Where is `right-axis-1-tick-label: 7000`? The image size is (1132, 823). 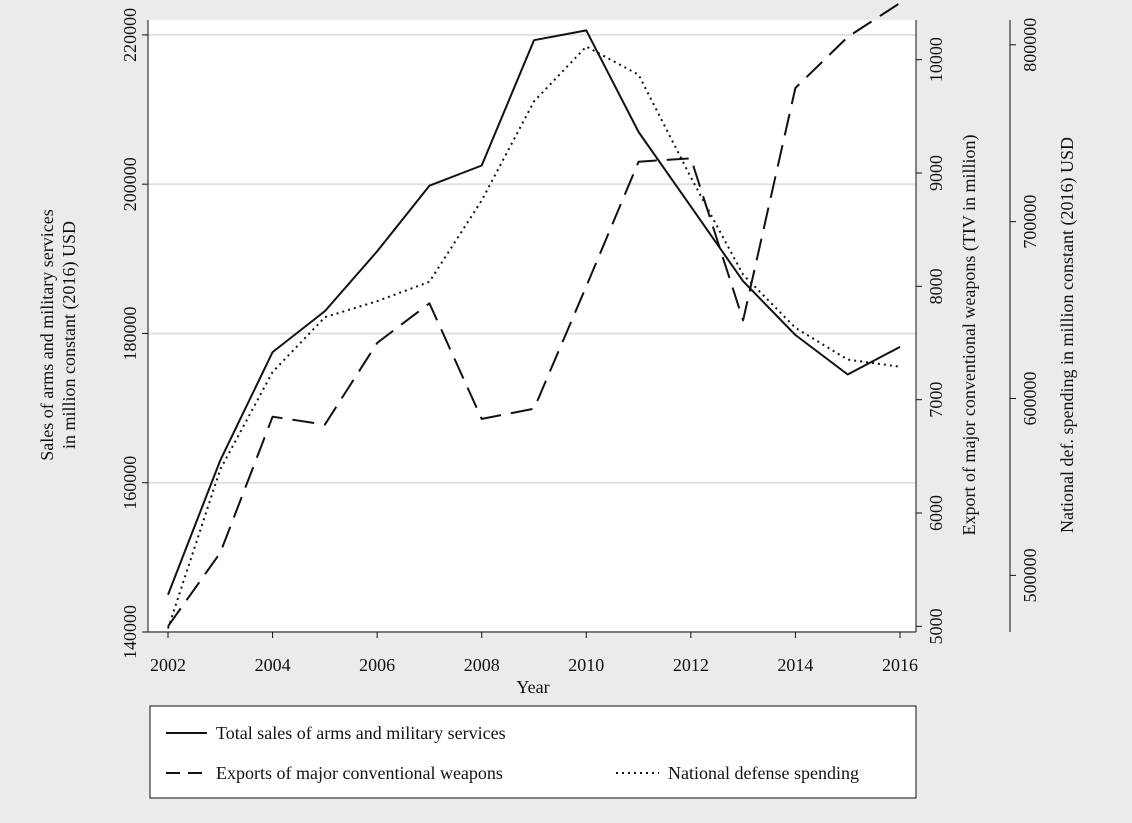
right-axis-1-tick-label: 7000 is located at coordinates (936, 400).